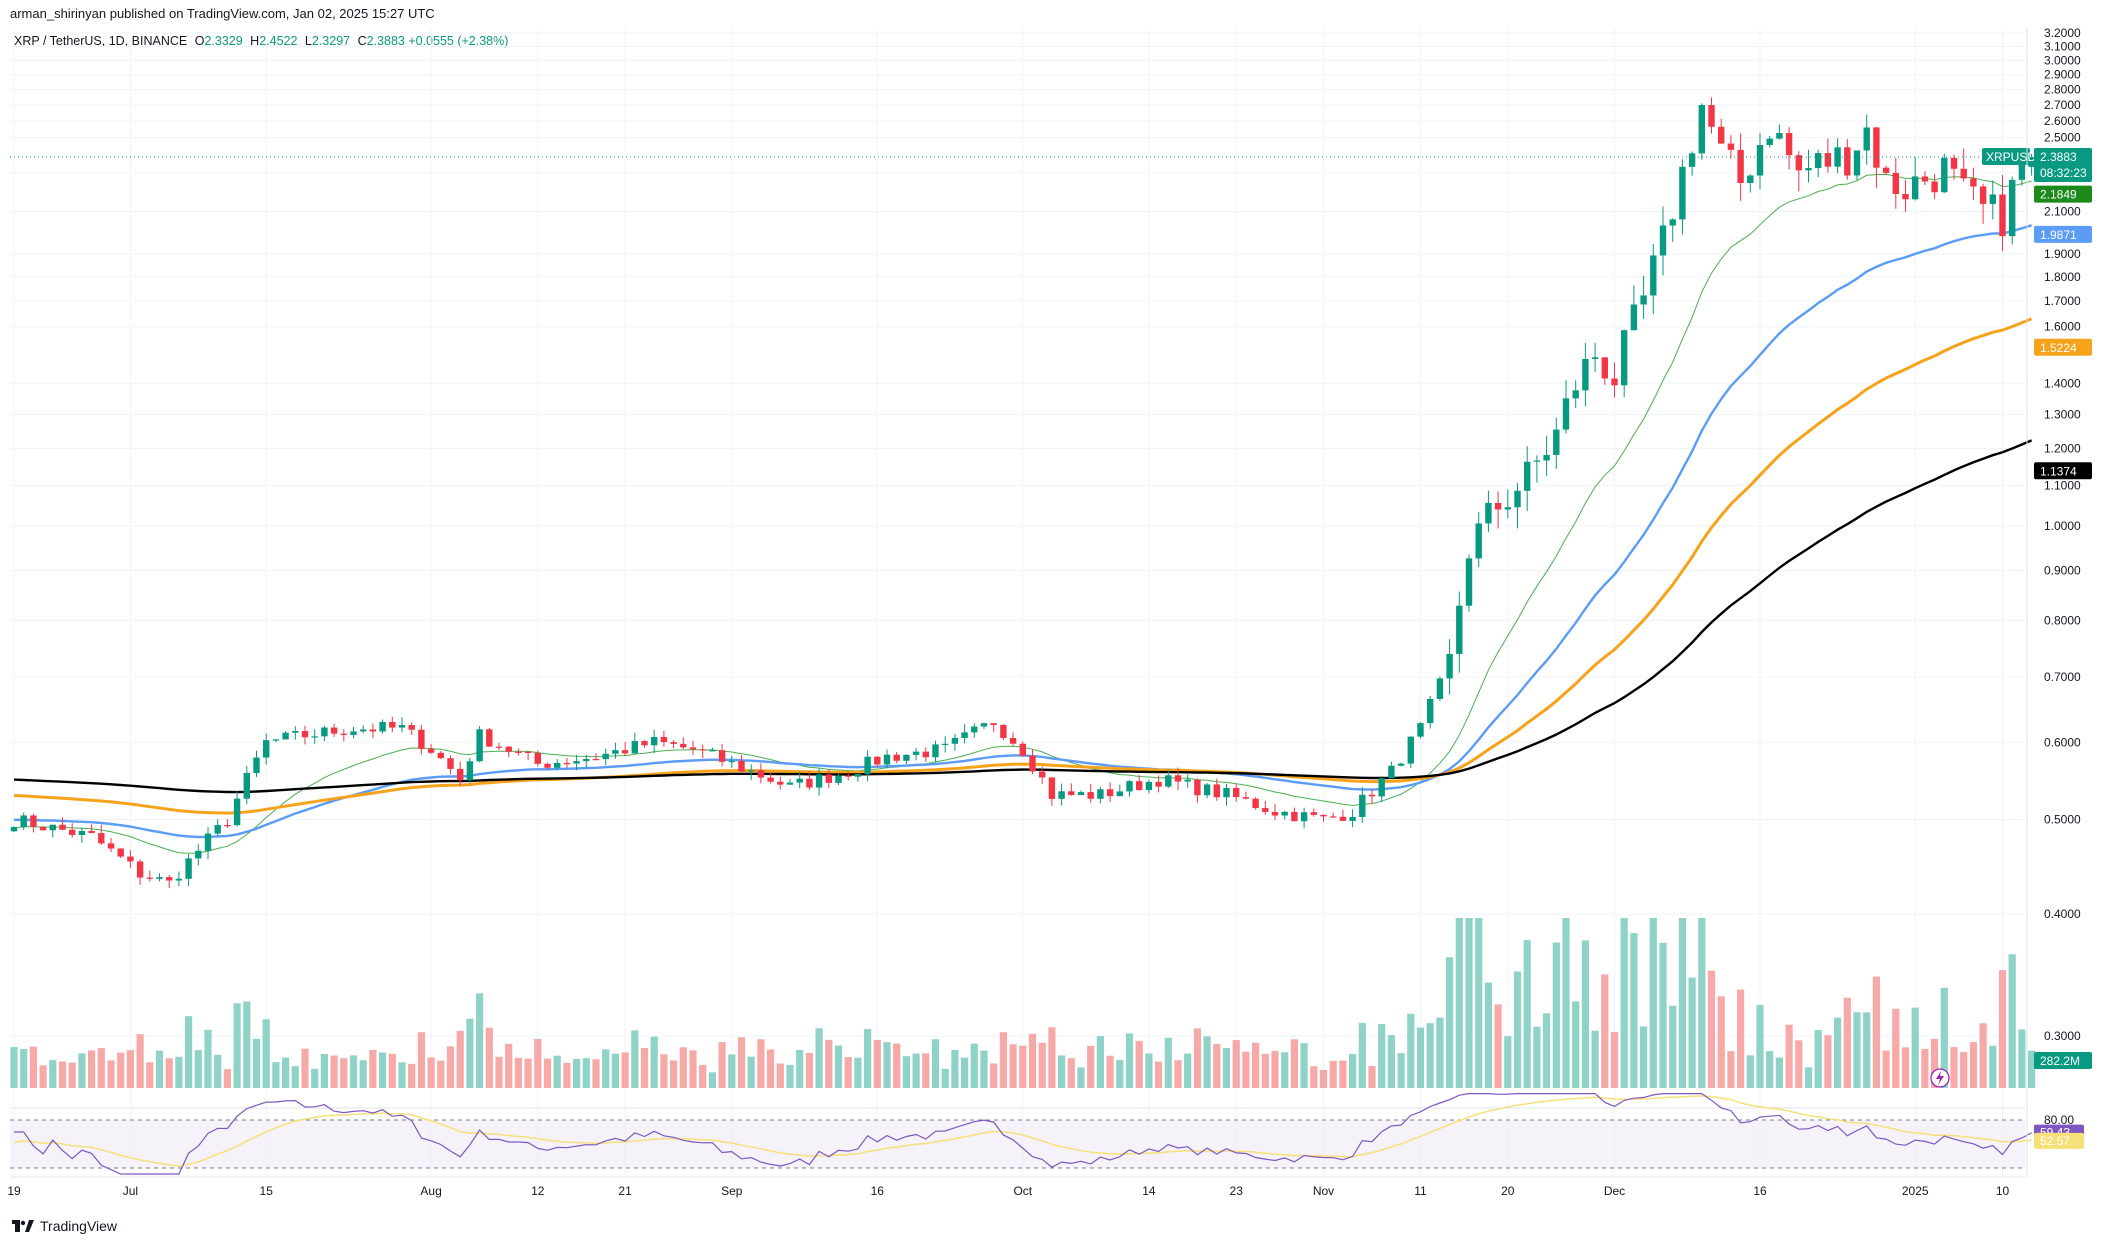 The height and width of the screenshot is (1243, 2111). I want to click on time-tick-label: 20, so click(1508, 1191).